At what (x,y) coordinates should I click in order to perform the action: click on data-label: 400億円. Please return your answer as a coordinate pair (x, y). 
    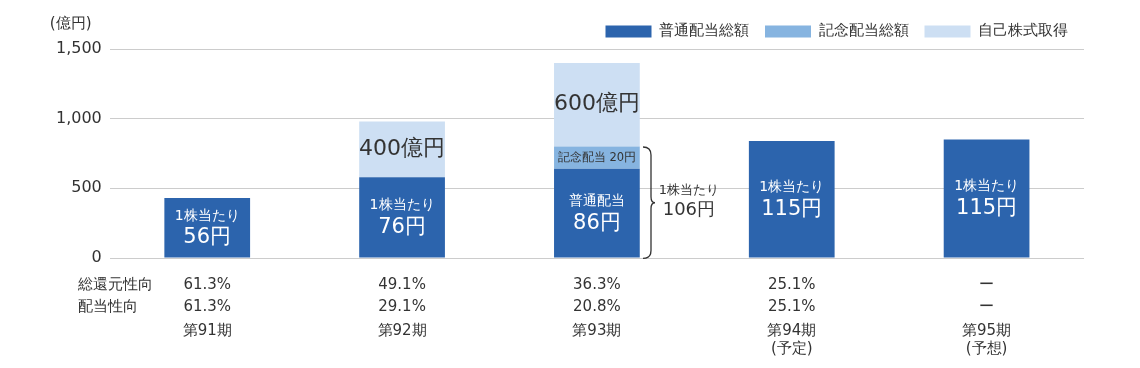
    Looking at the image, I should click on (402, 148).